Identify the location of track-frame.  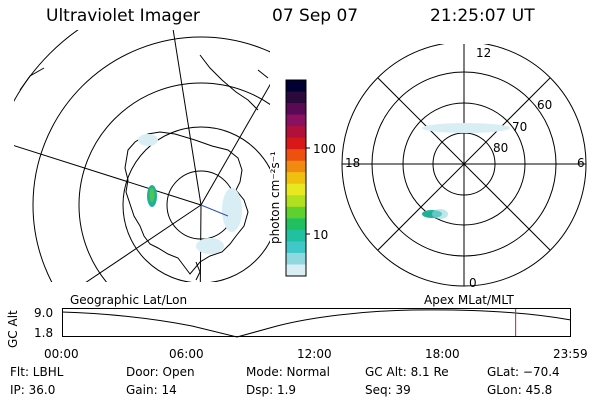
(316, 322).